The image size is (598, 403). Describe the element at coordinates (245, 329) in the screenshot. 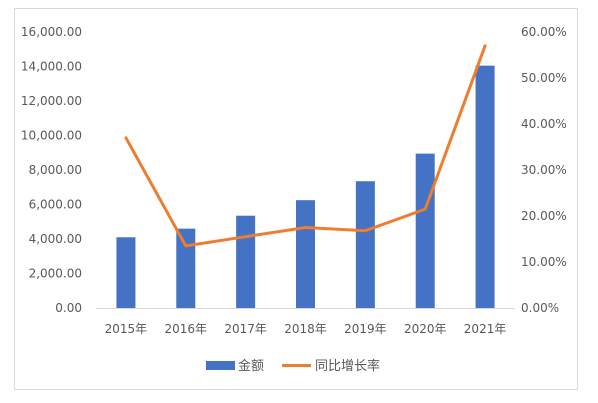

I see `x-axis-tick-label: 2017年` at that location.